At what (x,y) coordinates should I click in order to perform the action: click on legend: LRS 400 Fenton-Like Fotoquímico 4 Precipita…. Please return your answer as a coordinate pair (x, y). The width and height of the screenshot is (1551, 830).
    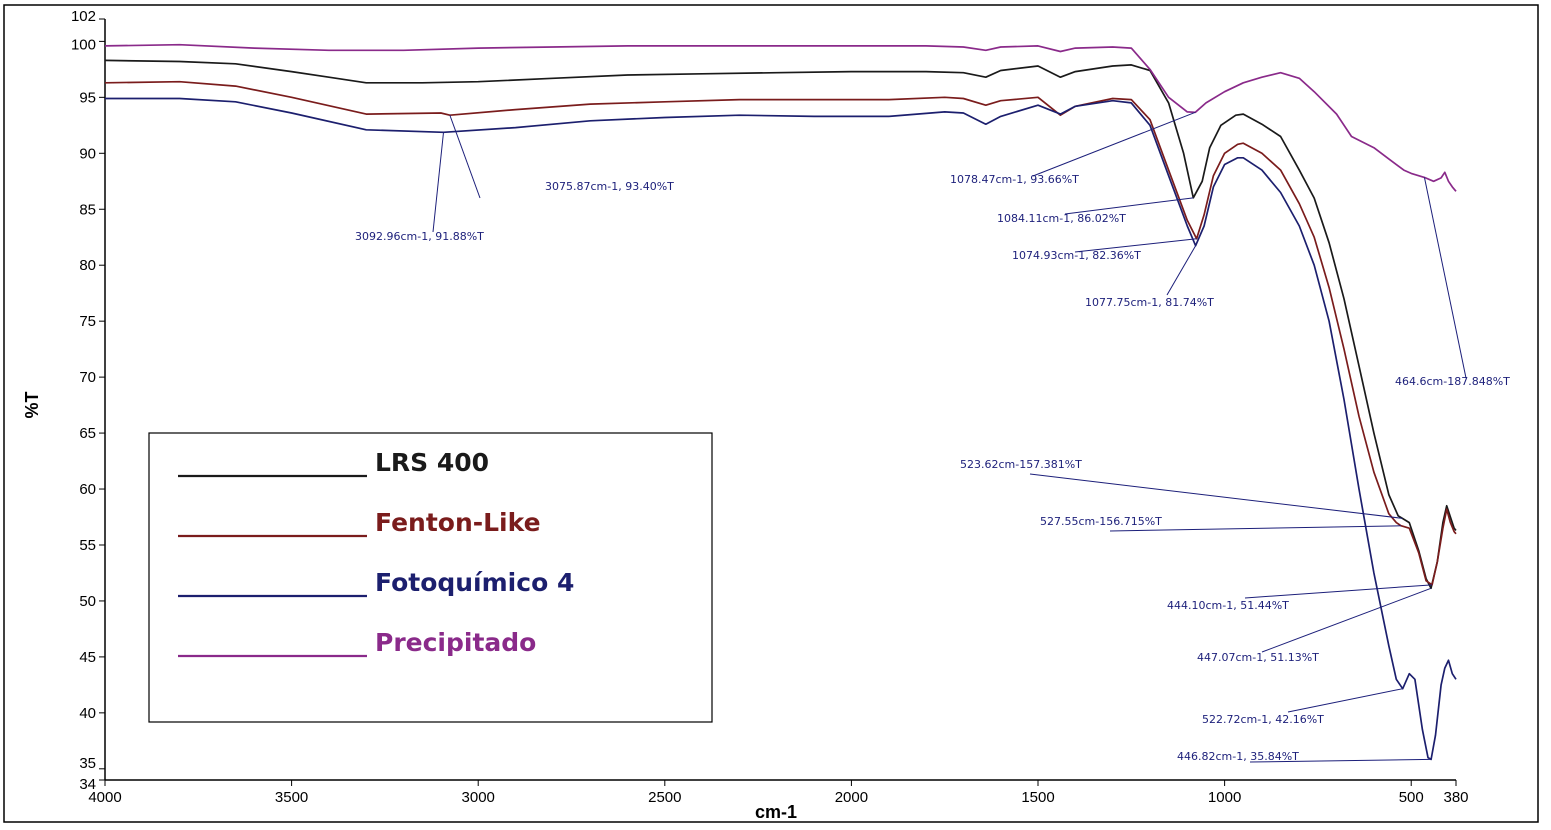
    Looking at the image, I should click on (430, 577).